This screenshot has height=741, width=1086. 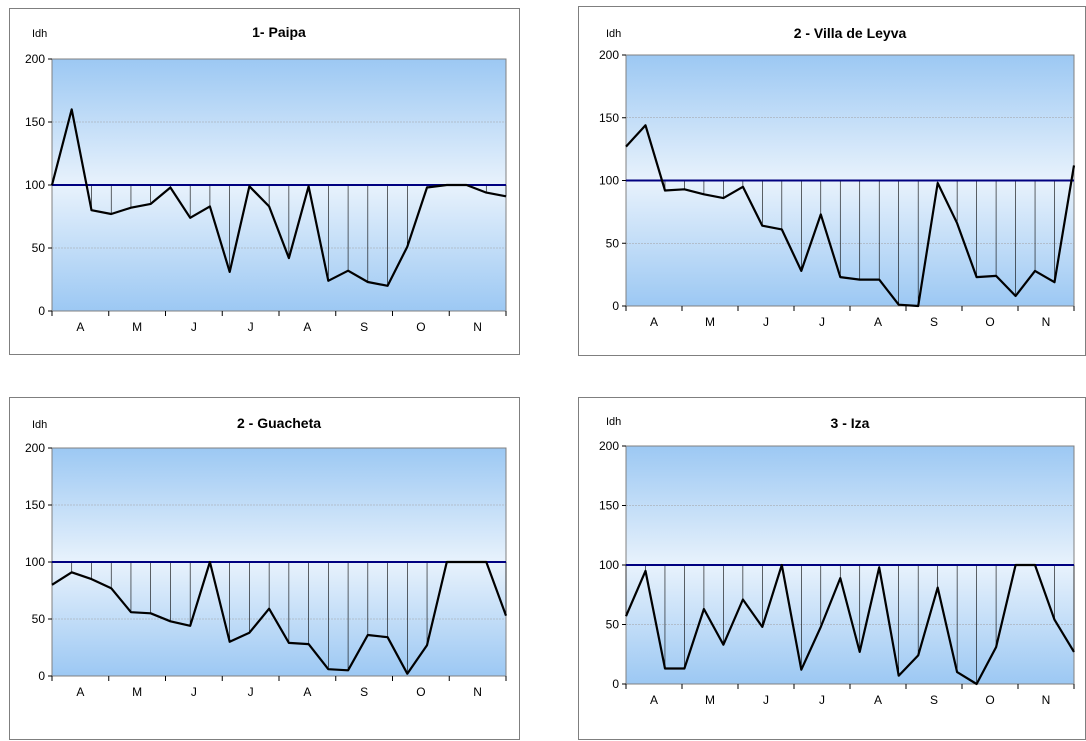 I want to click on chart-title: 1- Paipa, so click(x=279, y=32).